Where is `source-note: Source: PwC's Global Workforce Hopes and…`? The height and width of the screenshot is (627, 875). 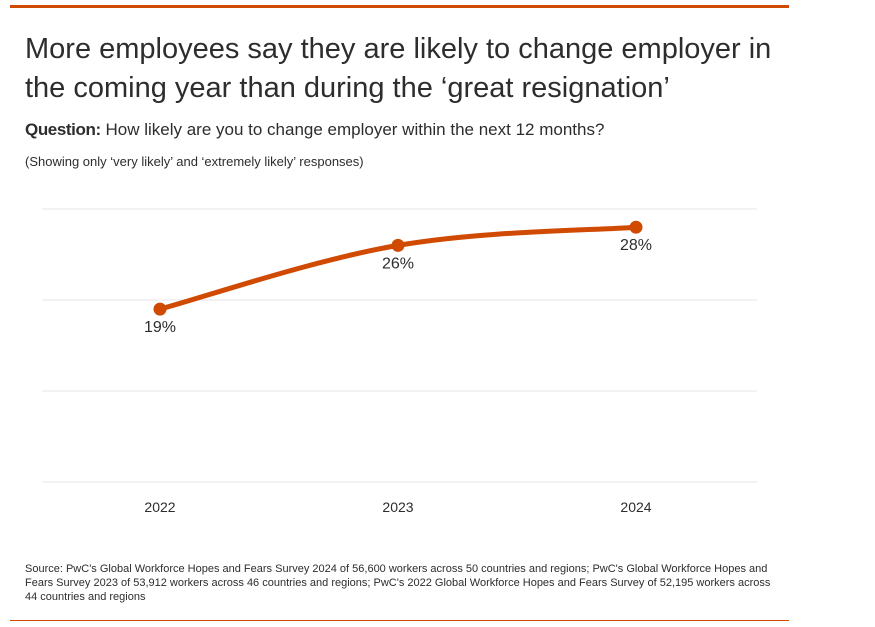
source-note: Source: PwC's Global Workforce Hopes and… is located at coordinates (398, 583).